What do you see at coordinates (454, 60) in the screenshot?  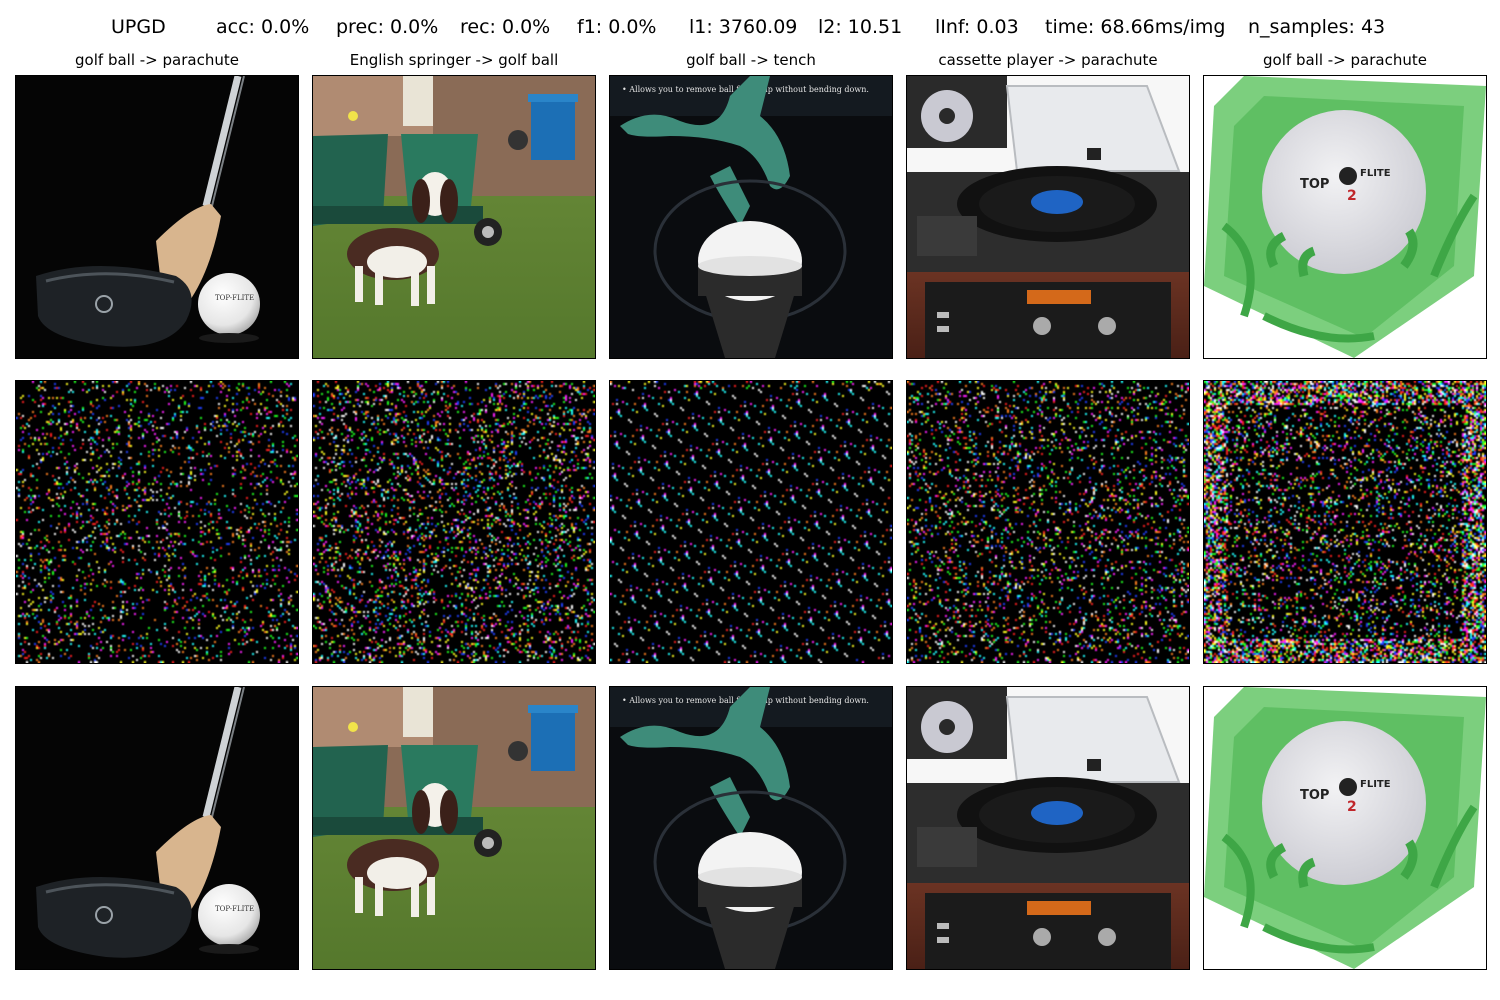 I see `column-title: English springer -> golf ball` at bounding box center [454, 60].